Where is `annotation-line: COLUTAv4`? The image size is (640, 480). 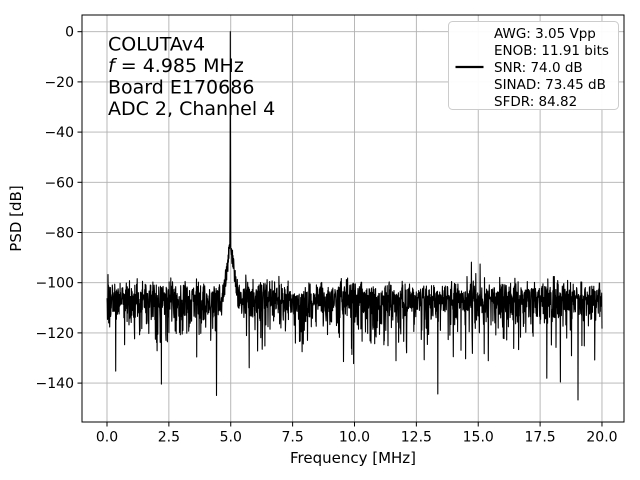 annotation-line: COLUTAv4 is located at coordinates (156, 44).